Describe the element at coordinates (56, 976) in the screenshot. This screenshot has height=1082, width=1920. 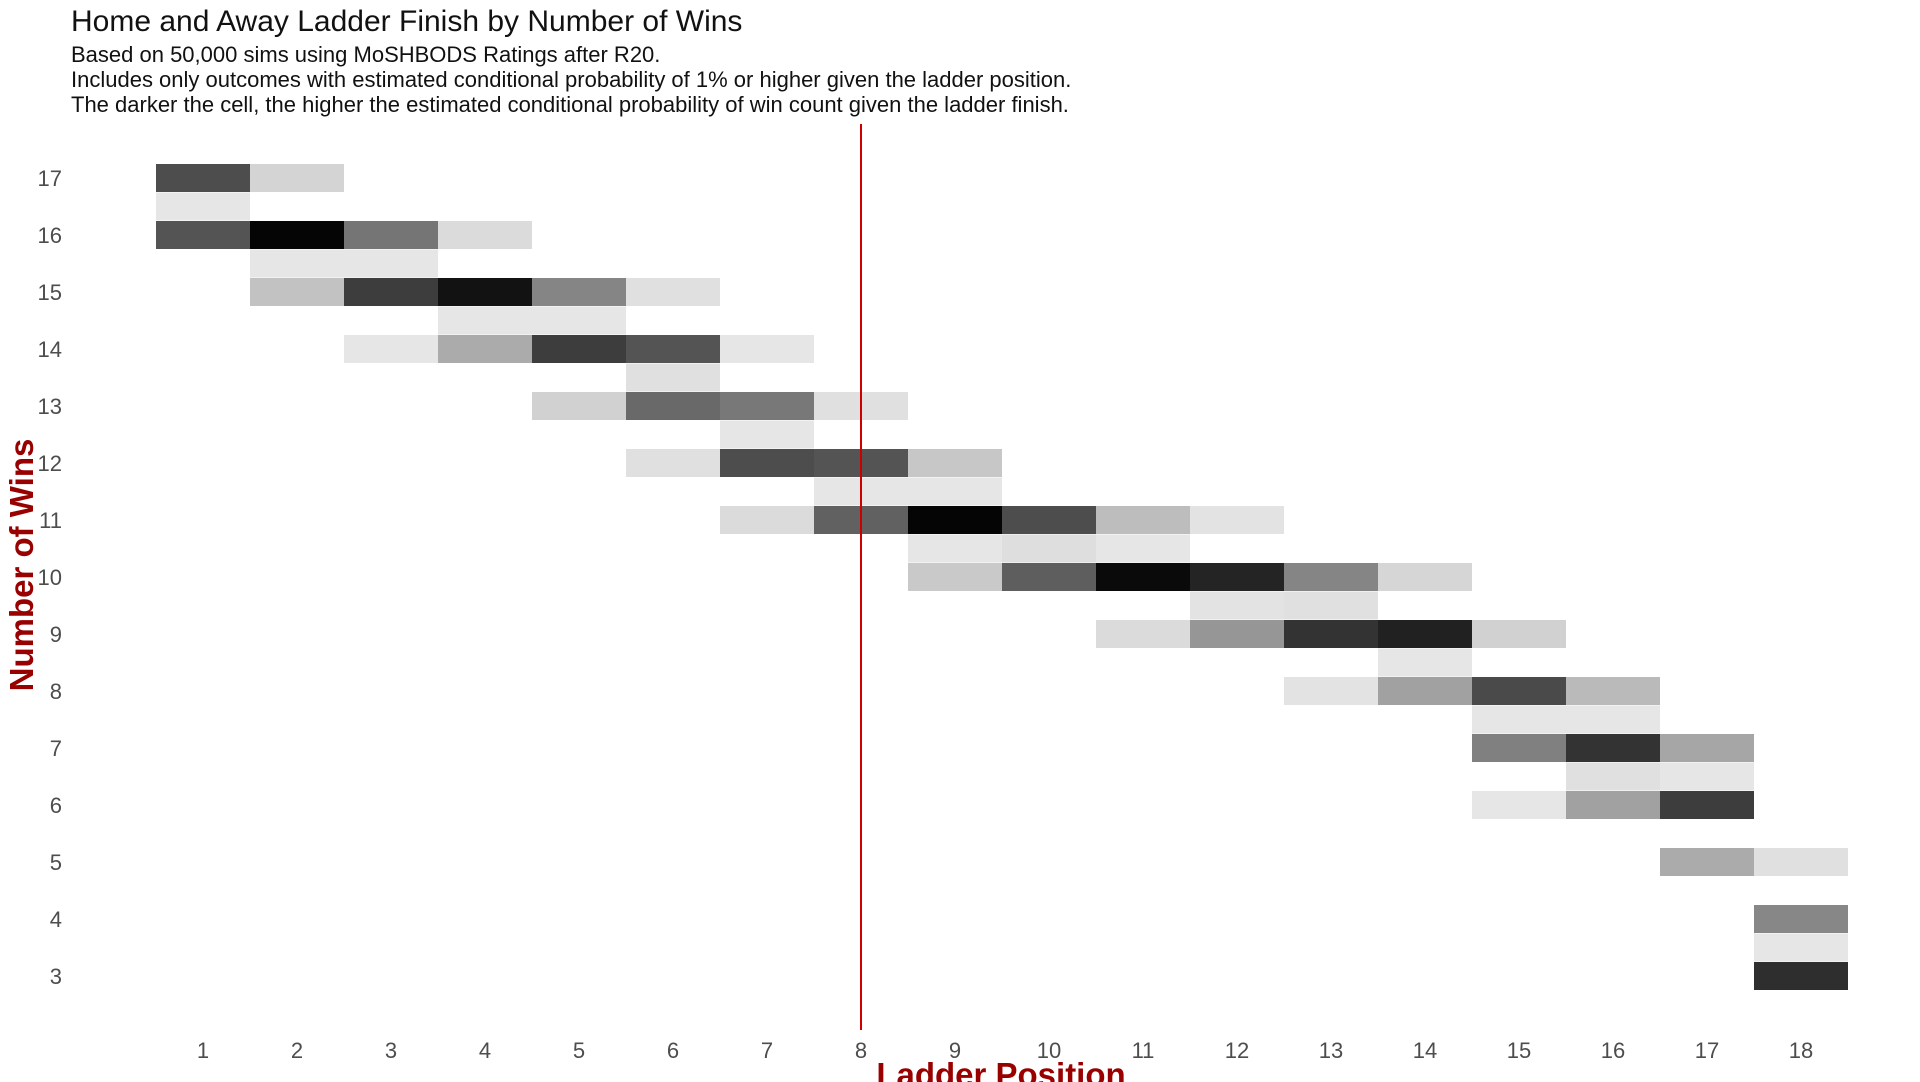
I see `y-tick-label: 3` at that location.